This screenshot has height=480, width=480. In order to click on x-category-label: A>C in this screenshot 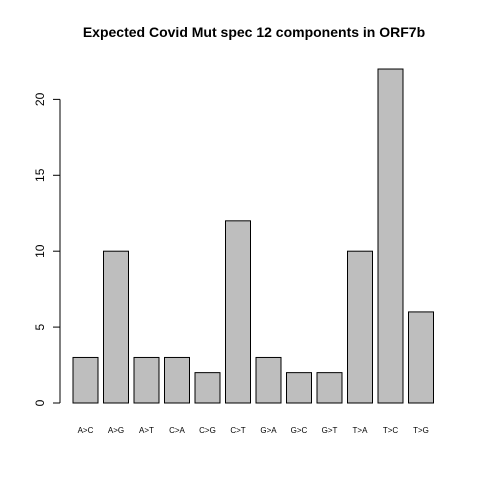, I will do `click(86, 430)`.